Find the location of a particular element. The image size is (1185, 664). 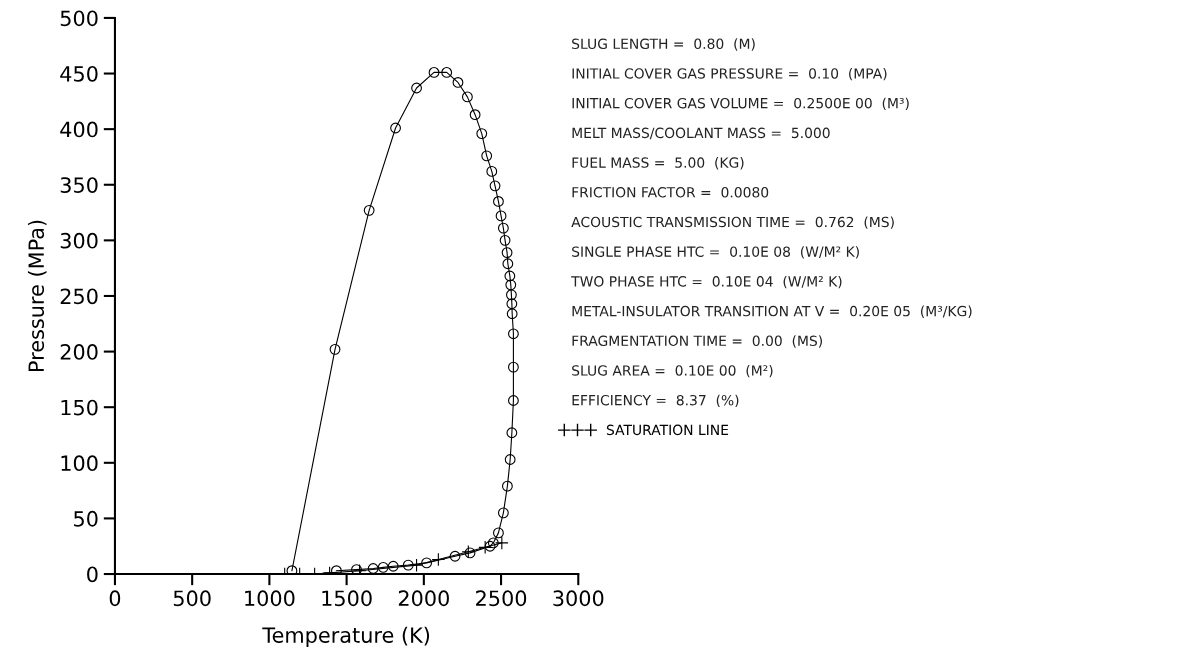

y-tick-label: 0 is located at coordinates (92, 574).